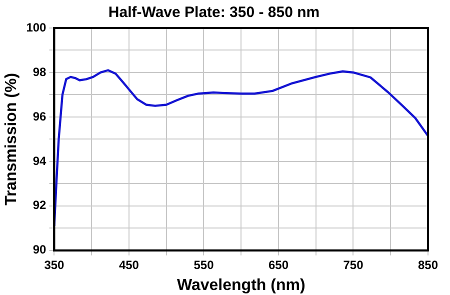 The height and width of the screenshot is (295, 450). Describe the element at coordinates (428, 265) in the screenshot. I see `x-tick-label: 850` at that location.